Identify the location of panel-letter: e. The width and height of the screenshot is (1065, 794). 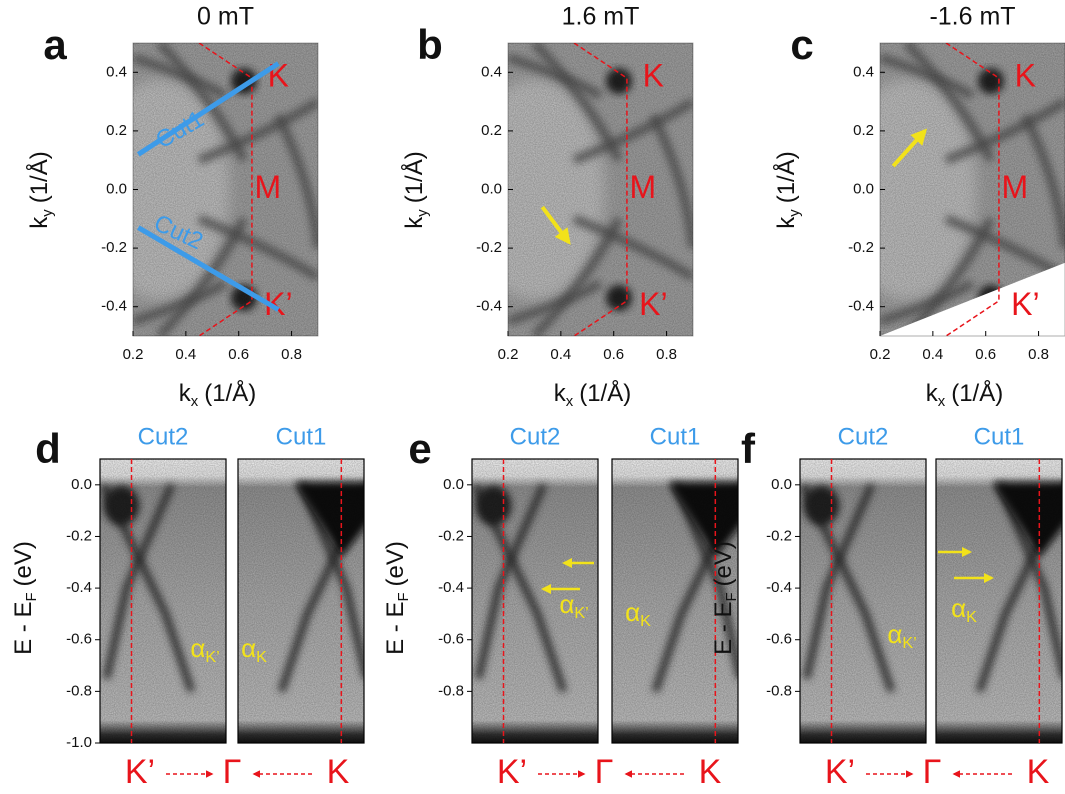
(419, 448).